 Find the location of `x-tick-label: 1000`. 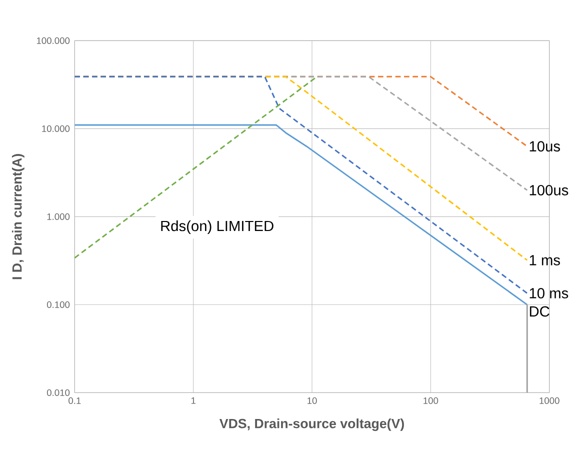

x-tick-label: 1000 is located at coordinates (550, 400).